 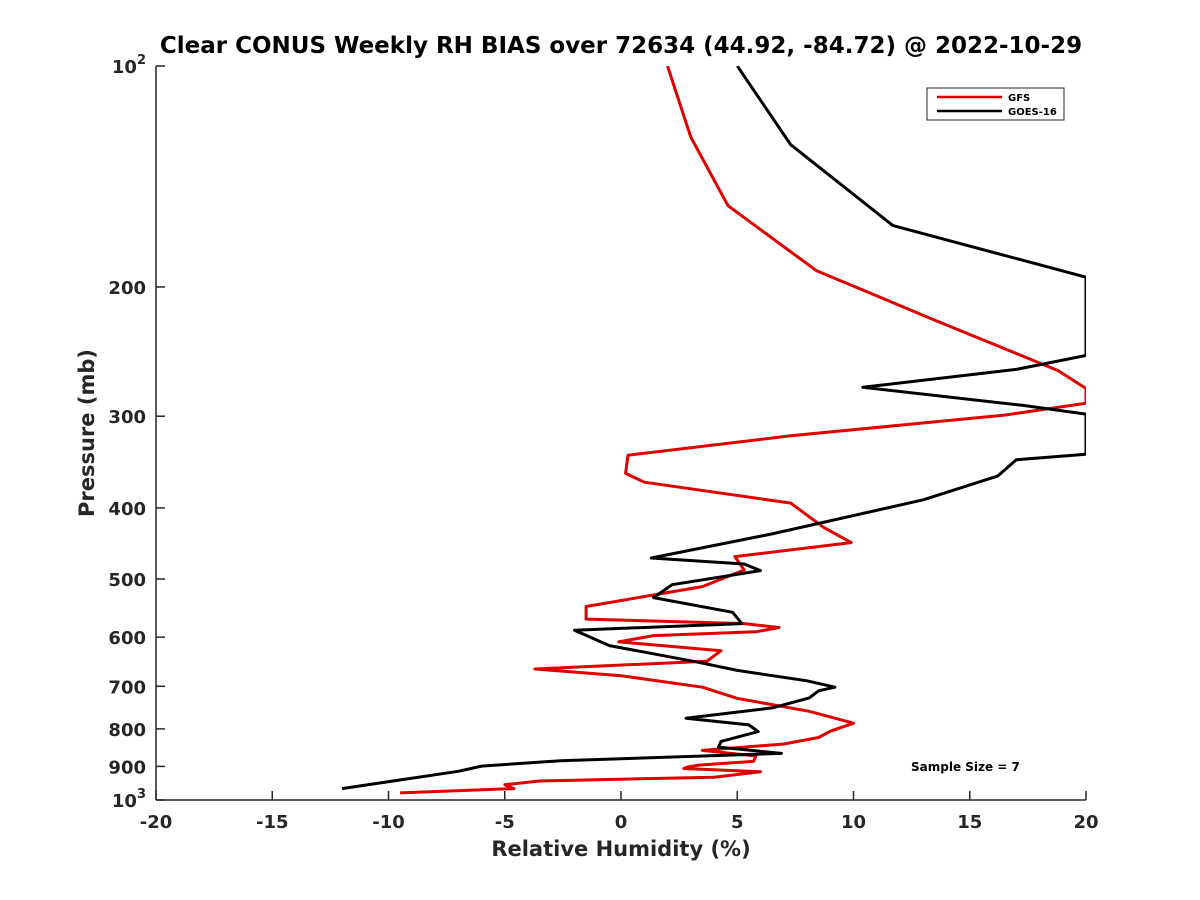 I want to click on x-tick-label: 20, so click(x=1085, y=822).